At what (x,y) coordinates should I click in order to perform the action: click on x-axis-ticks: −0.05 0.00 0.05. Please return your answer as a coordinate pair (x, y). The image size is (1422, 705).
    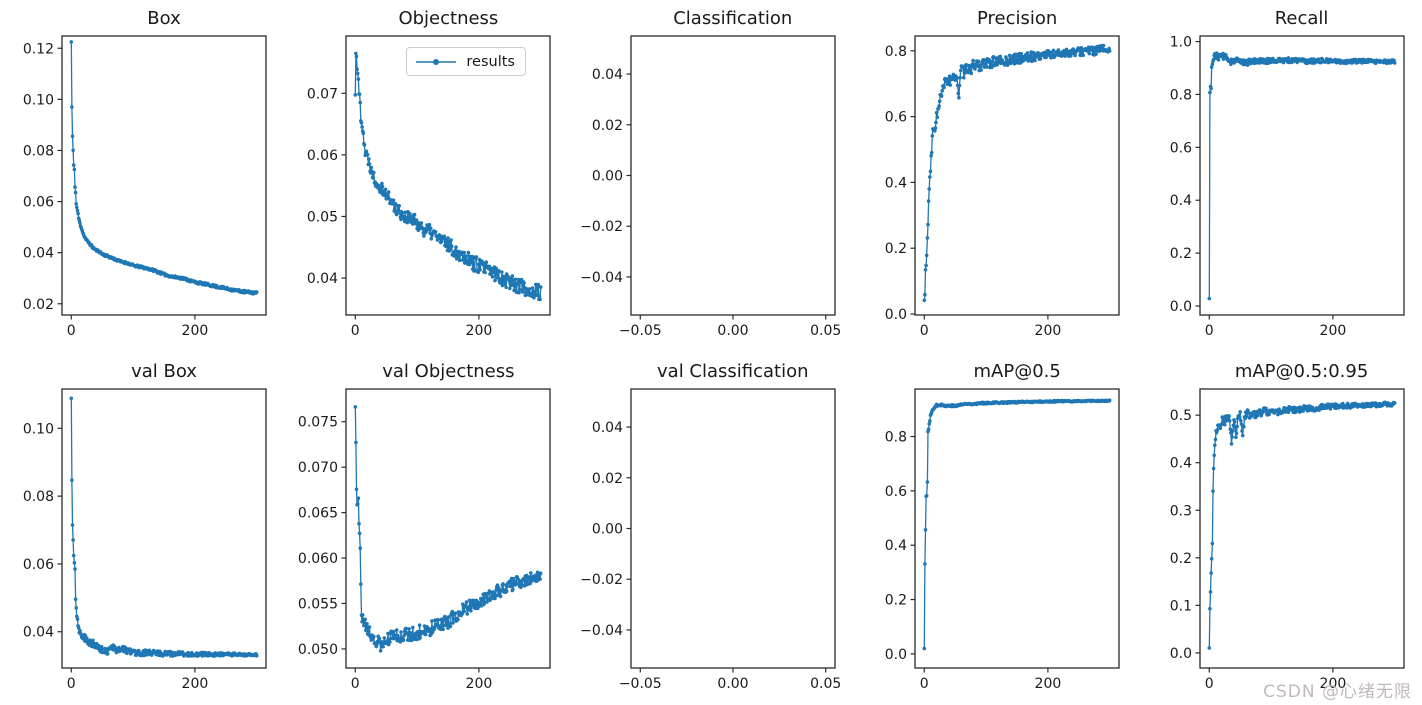
    Looking at the image, I should click on (730, 679).